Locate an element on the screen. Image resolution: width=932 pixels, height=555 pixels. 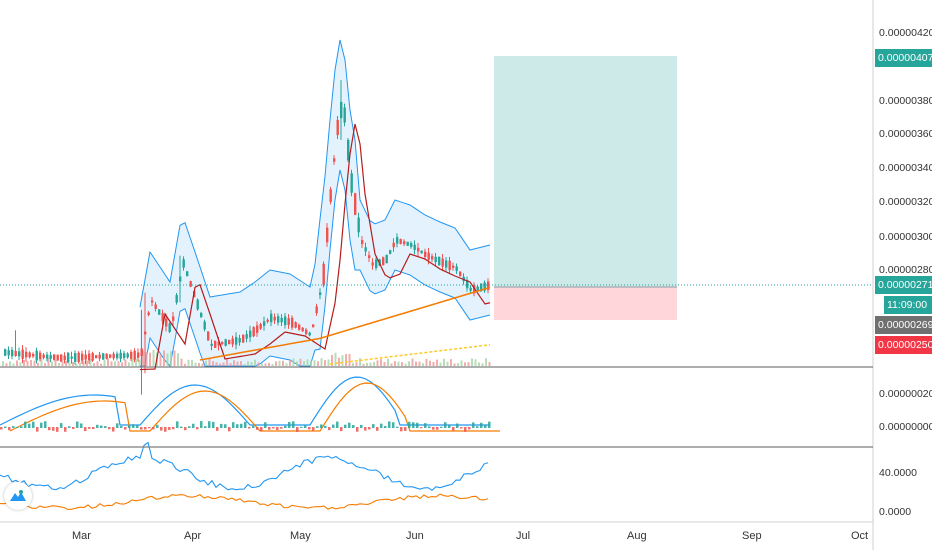
macd-axis-tick: 0.00000020 is located at coordinates (905, 394).